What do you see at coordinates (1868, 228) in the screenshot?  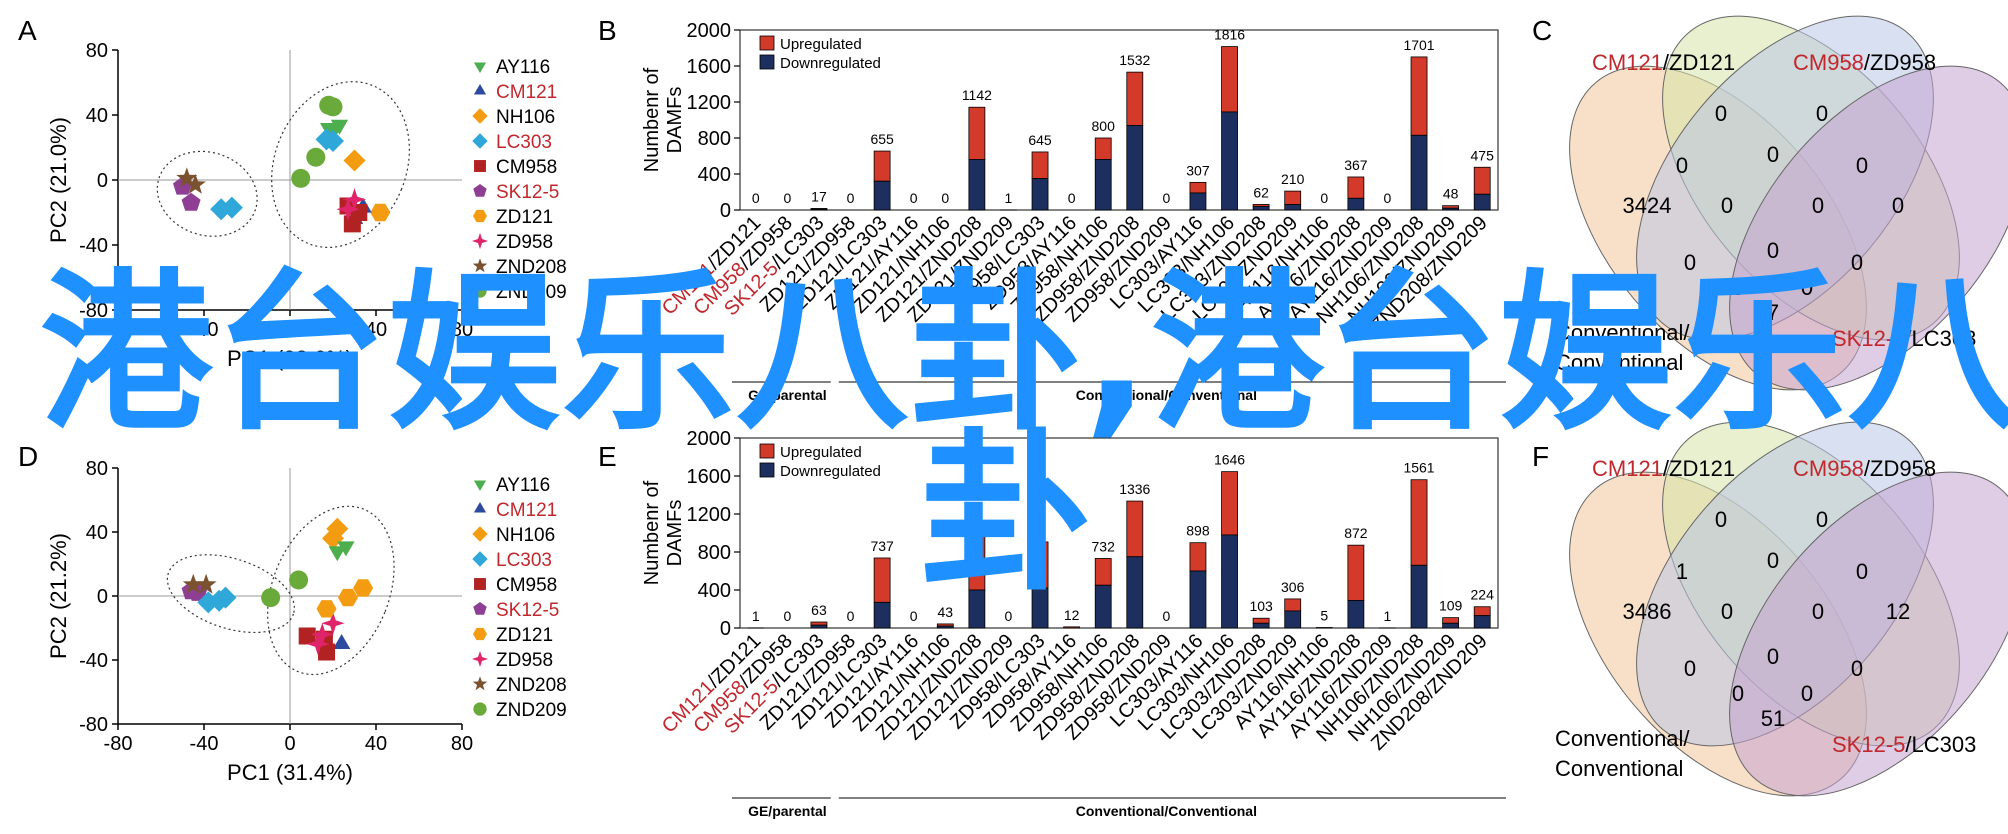 I see `venn-set-ellipse` at bounding box center [1868, 228].